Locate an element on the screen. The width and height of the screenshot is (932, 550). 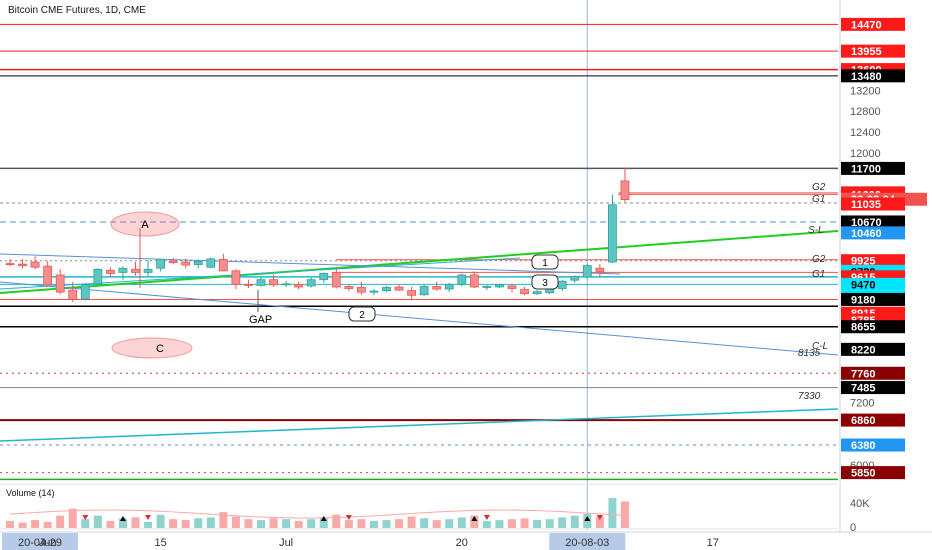
time-axis-label: 20-04-29 is located at coordinates (40, 543).